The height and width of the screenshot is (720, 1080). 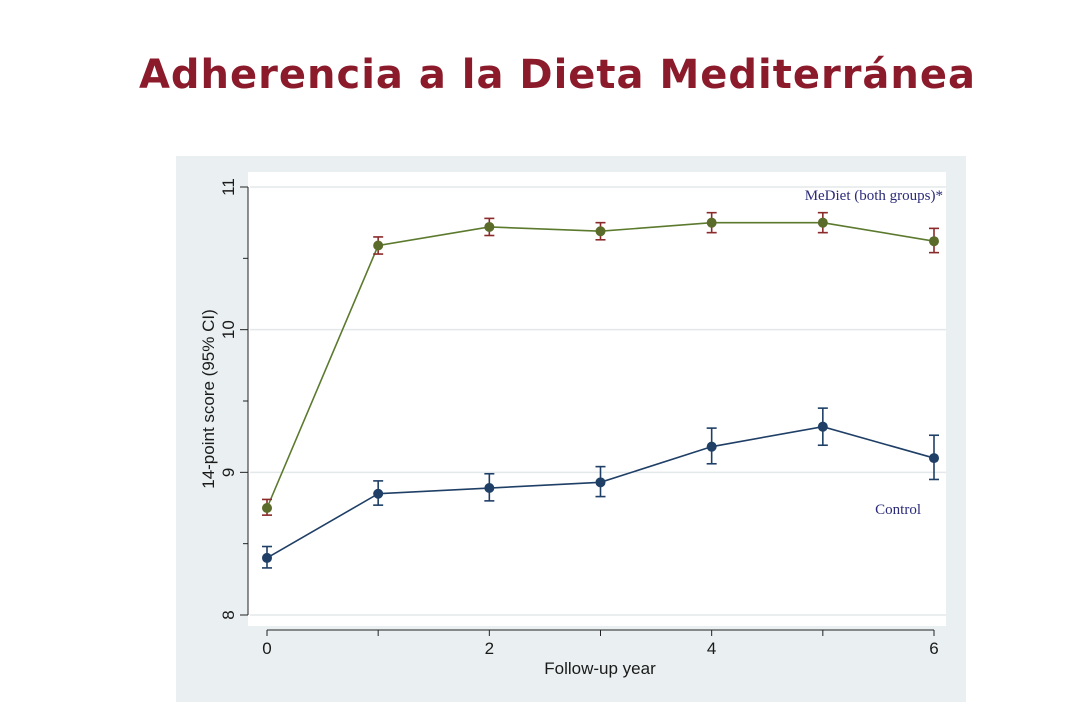 What do you see at coordinates (228, 329) in the screenshot?
I see `y-tick-label: 10` at bounding box center [228, 329].